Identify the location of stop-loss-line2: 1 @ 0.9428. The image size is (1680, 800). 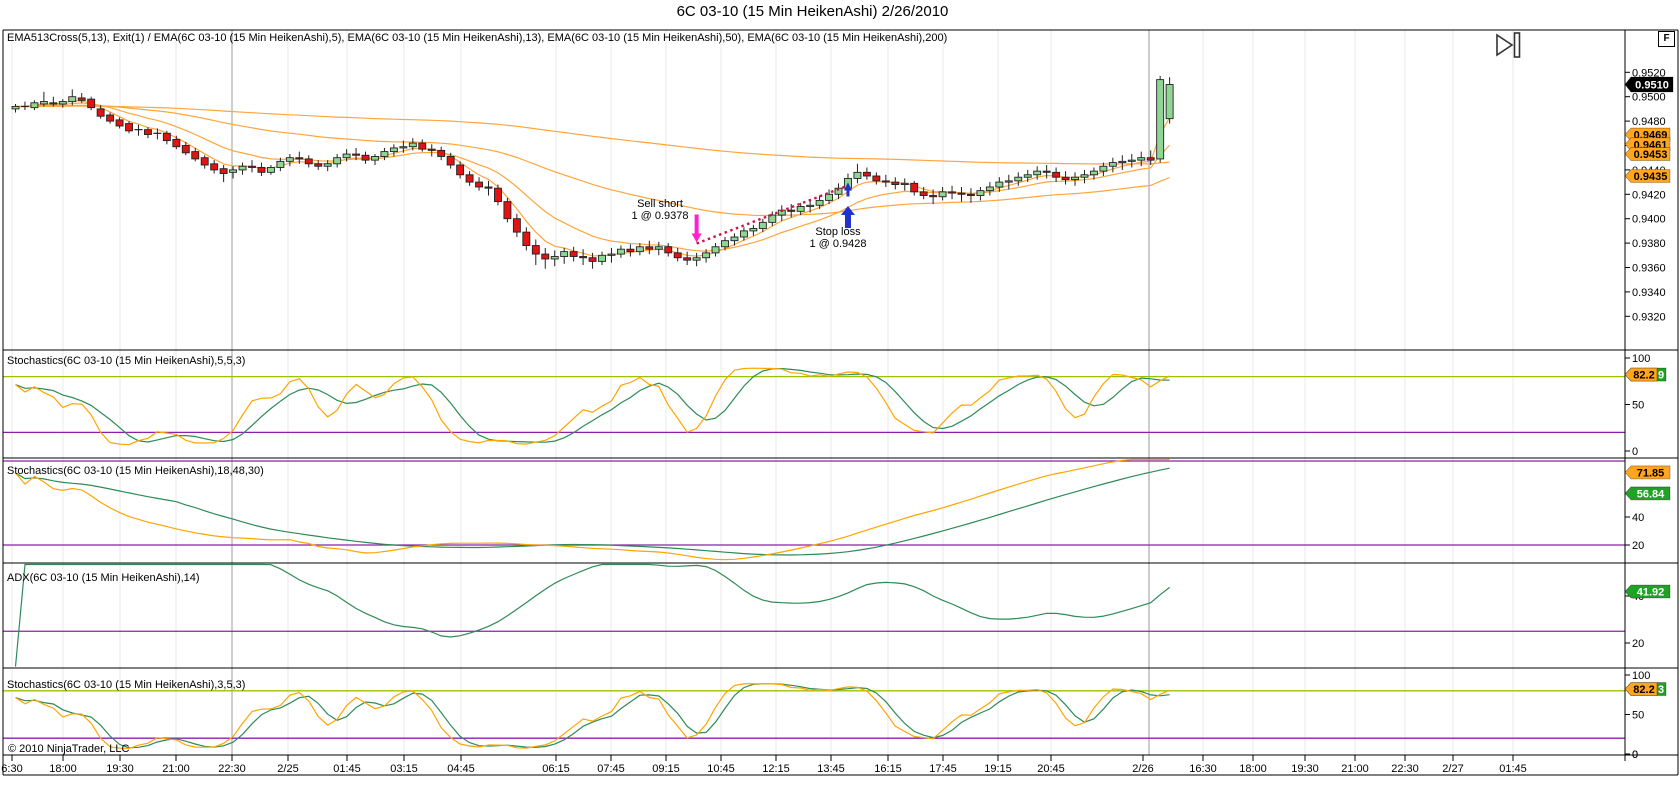
(838, 244).